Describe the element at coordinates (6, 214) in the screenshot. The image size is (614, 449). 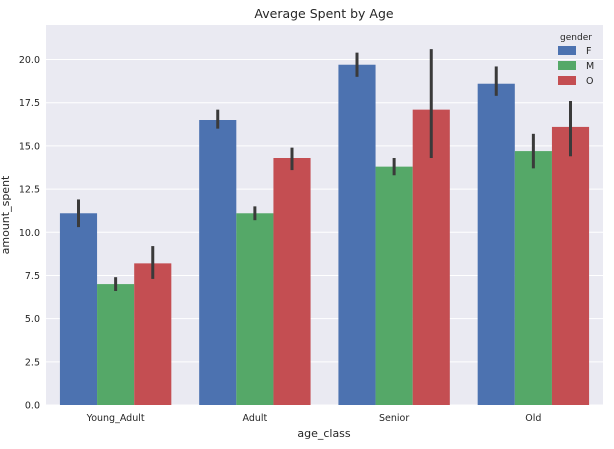
I see `y-axis-label: amount_spent` at that location.